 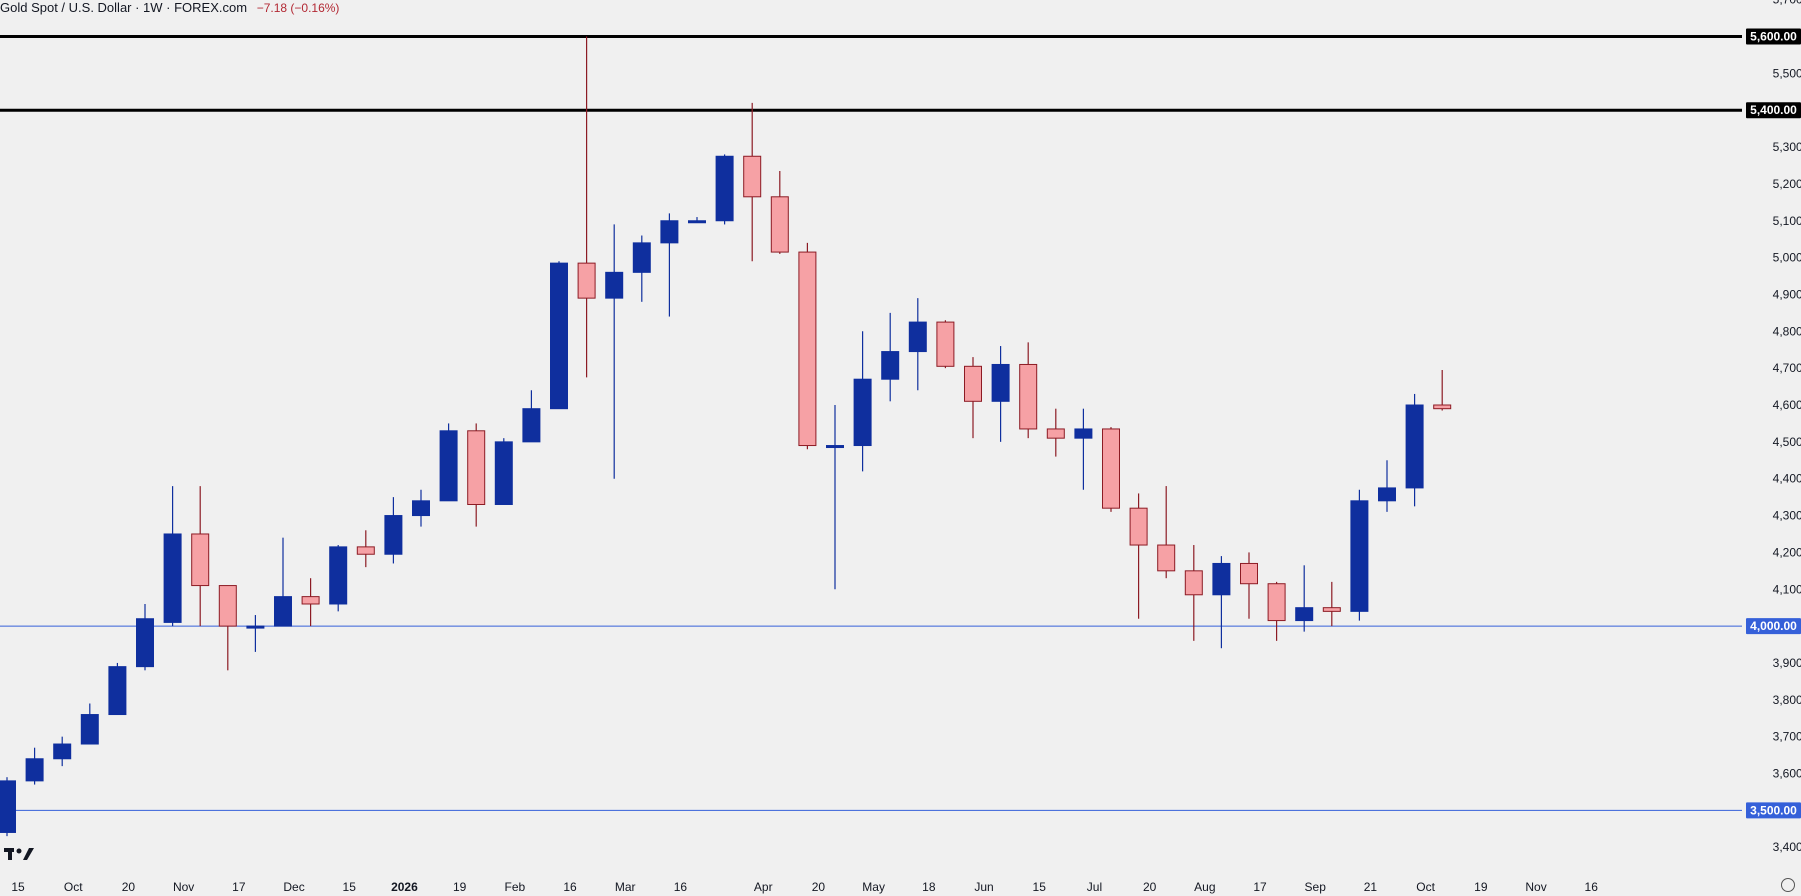 I want to click on symbol-title: Gold Spot / U.S. Dollar · 1W · FOREX.com, so click(x=124, y=7).